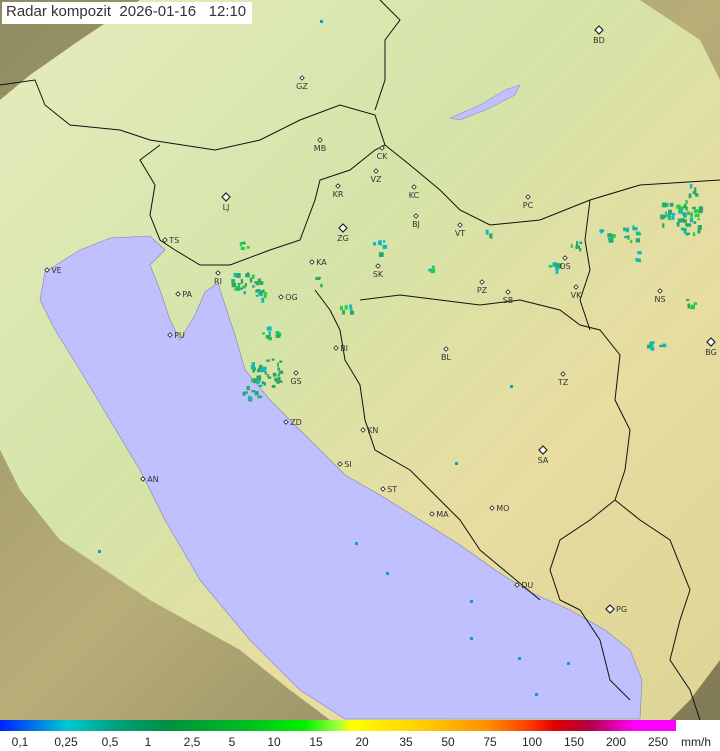 Image resolution: width=720 pixels, height=751 pixels. What do you see at coordinates (576, 295) in the screenshot?
I see `city-label: VK` at bounding box center [576, 295].